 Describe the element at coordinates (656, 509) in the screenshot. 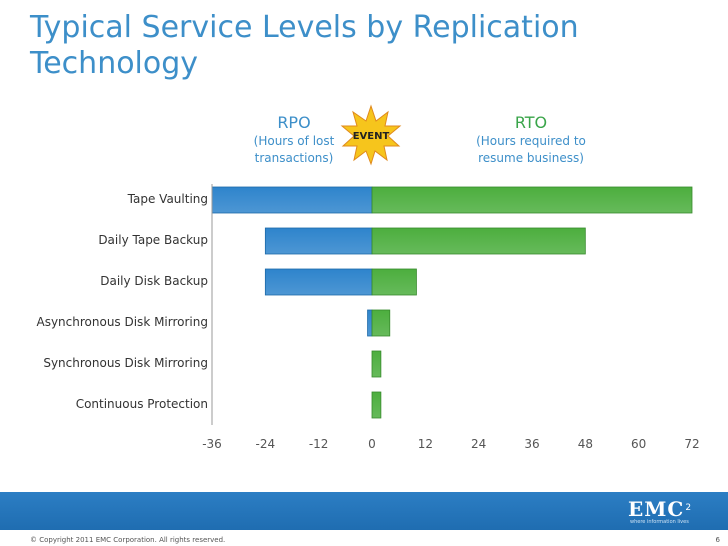

I see `emc-logo-text: EMC` at that location.